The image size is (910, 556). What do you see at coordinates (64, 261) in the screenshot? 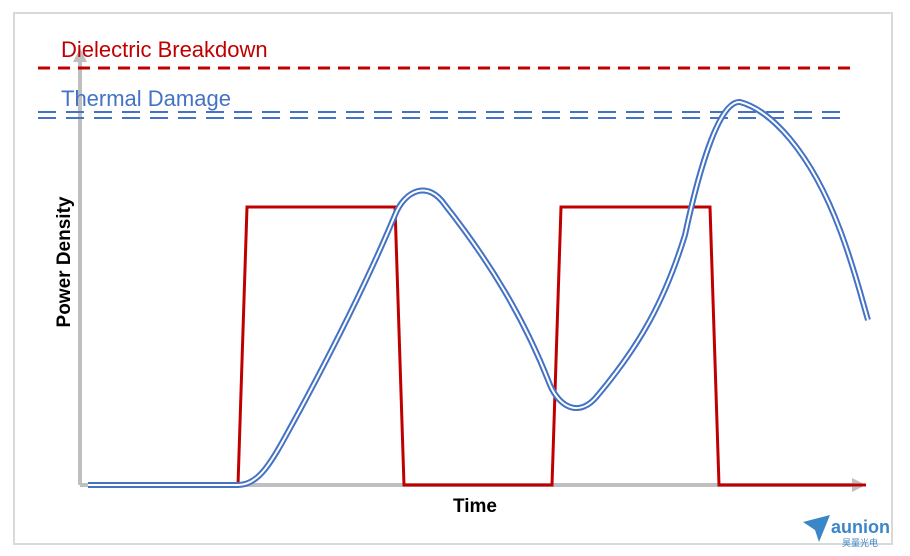
I see `y-axis-label: Power Density` at bounding box center [64, 261].